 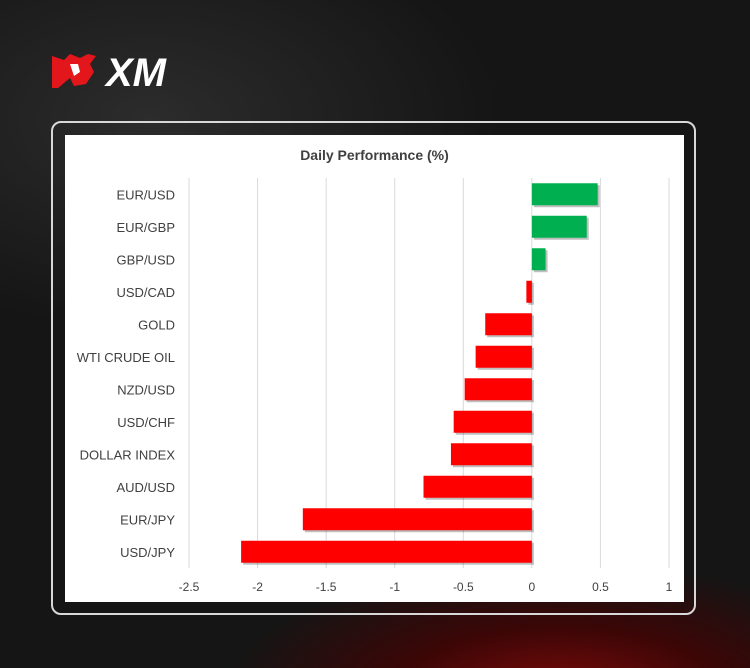 What do you see at coordinates (145, 227) in the screenshot?
I see `category-label: EUR/GBP` at bounding box center [145, 227].